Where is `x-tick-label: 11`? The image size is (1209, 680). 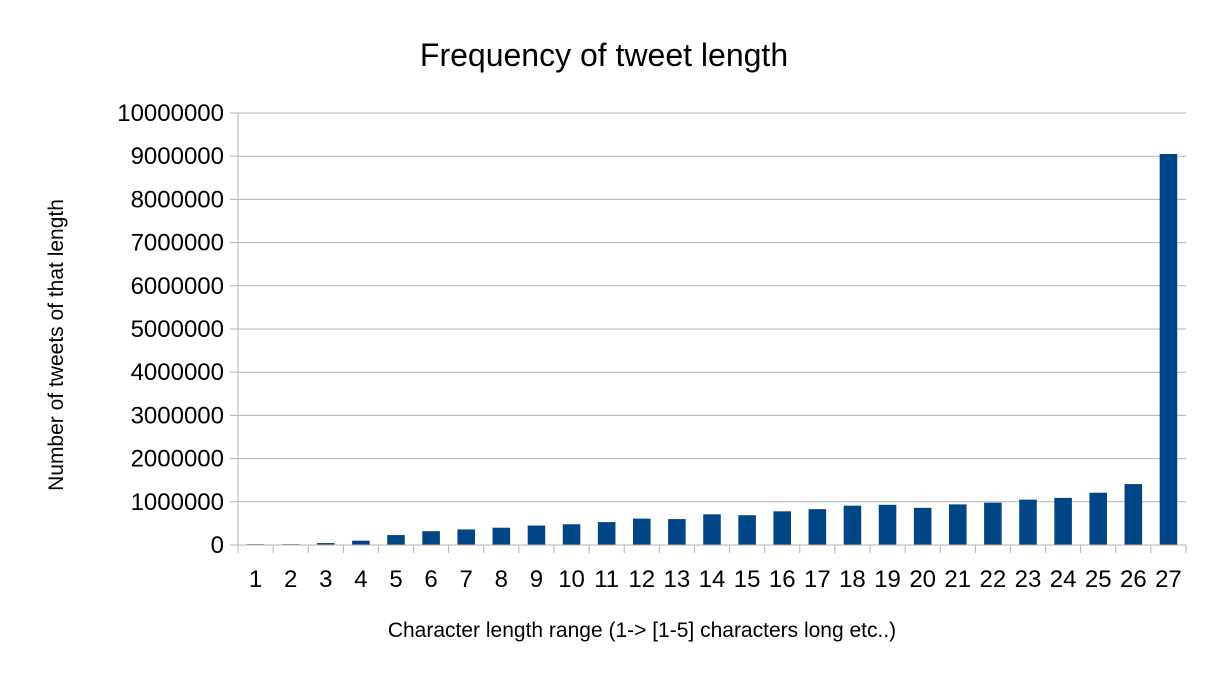
x-tick-label: 11 is located at coordinates (606, 579).